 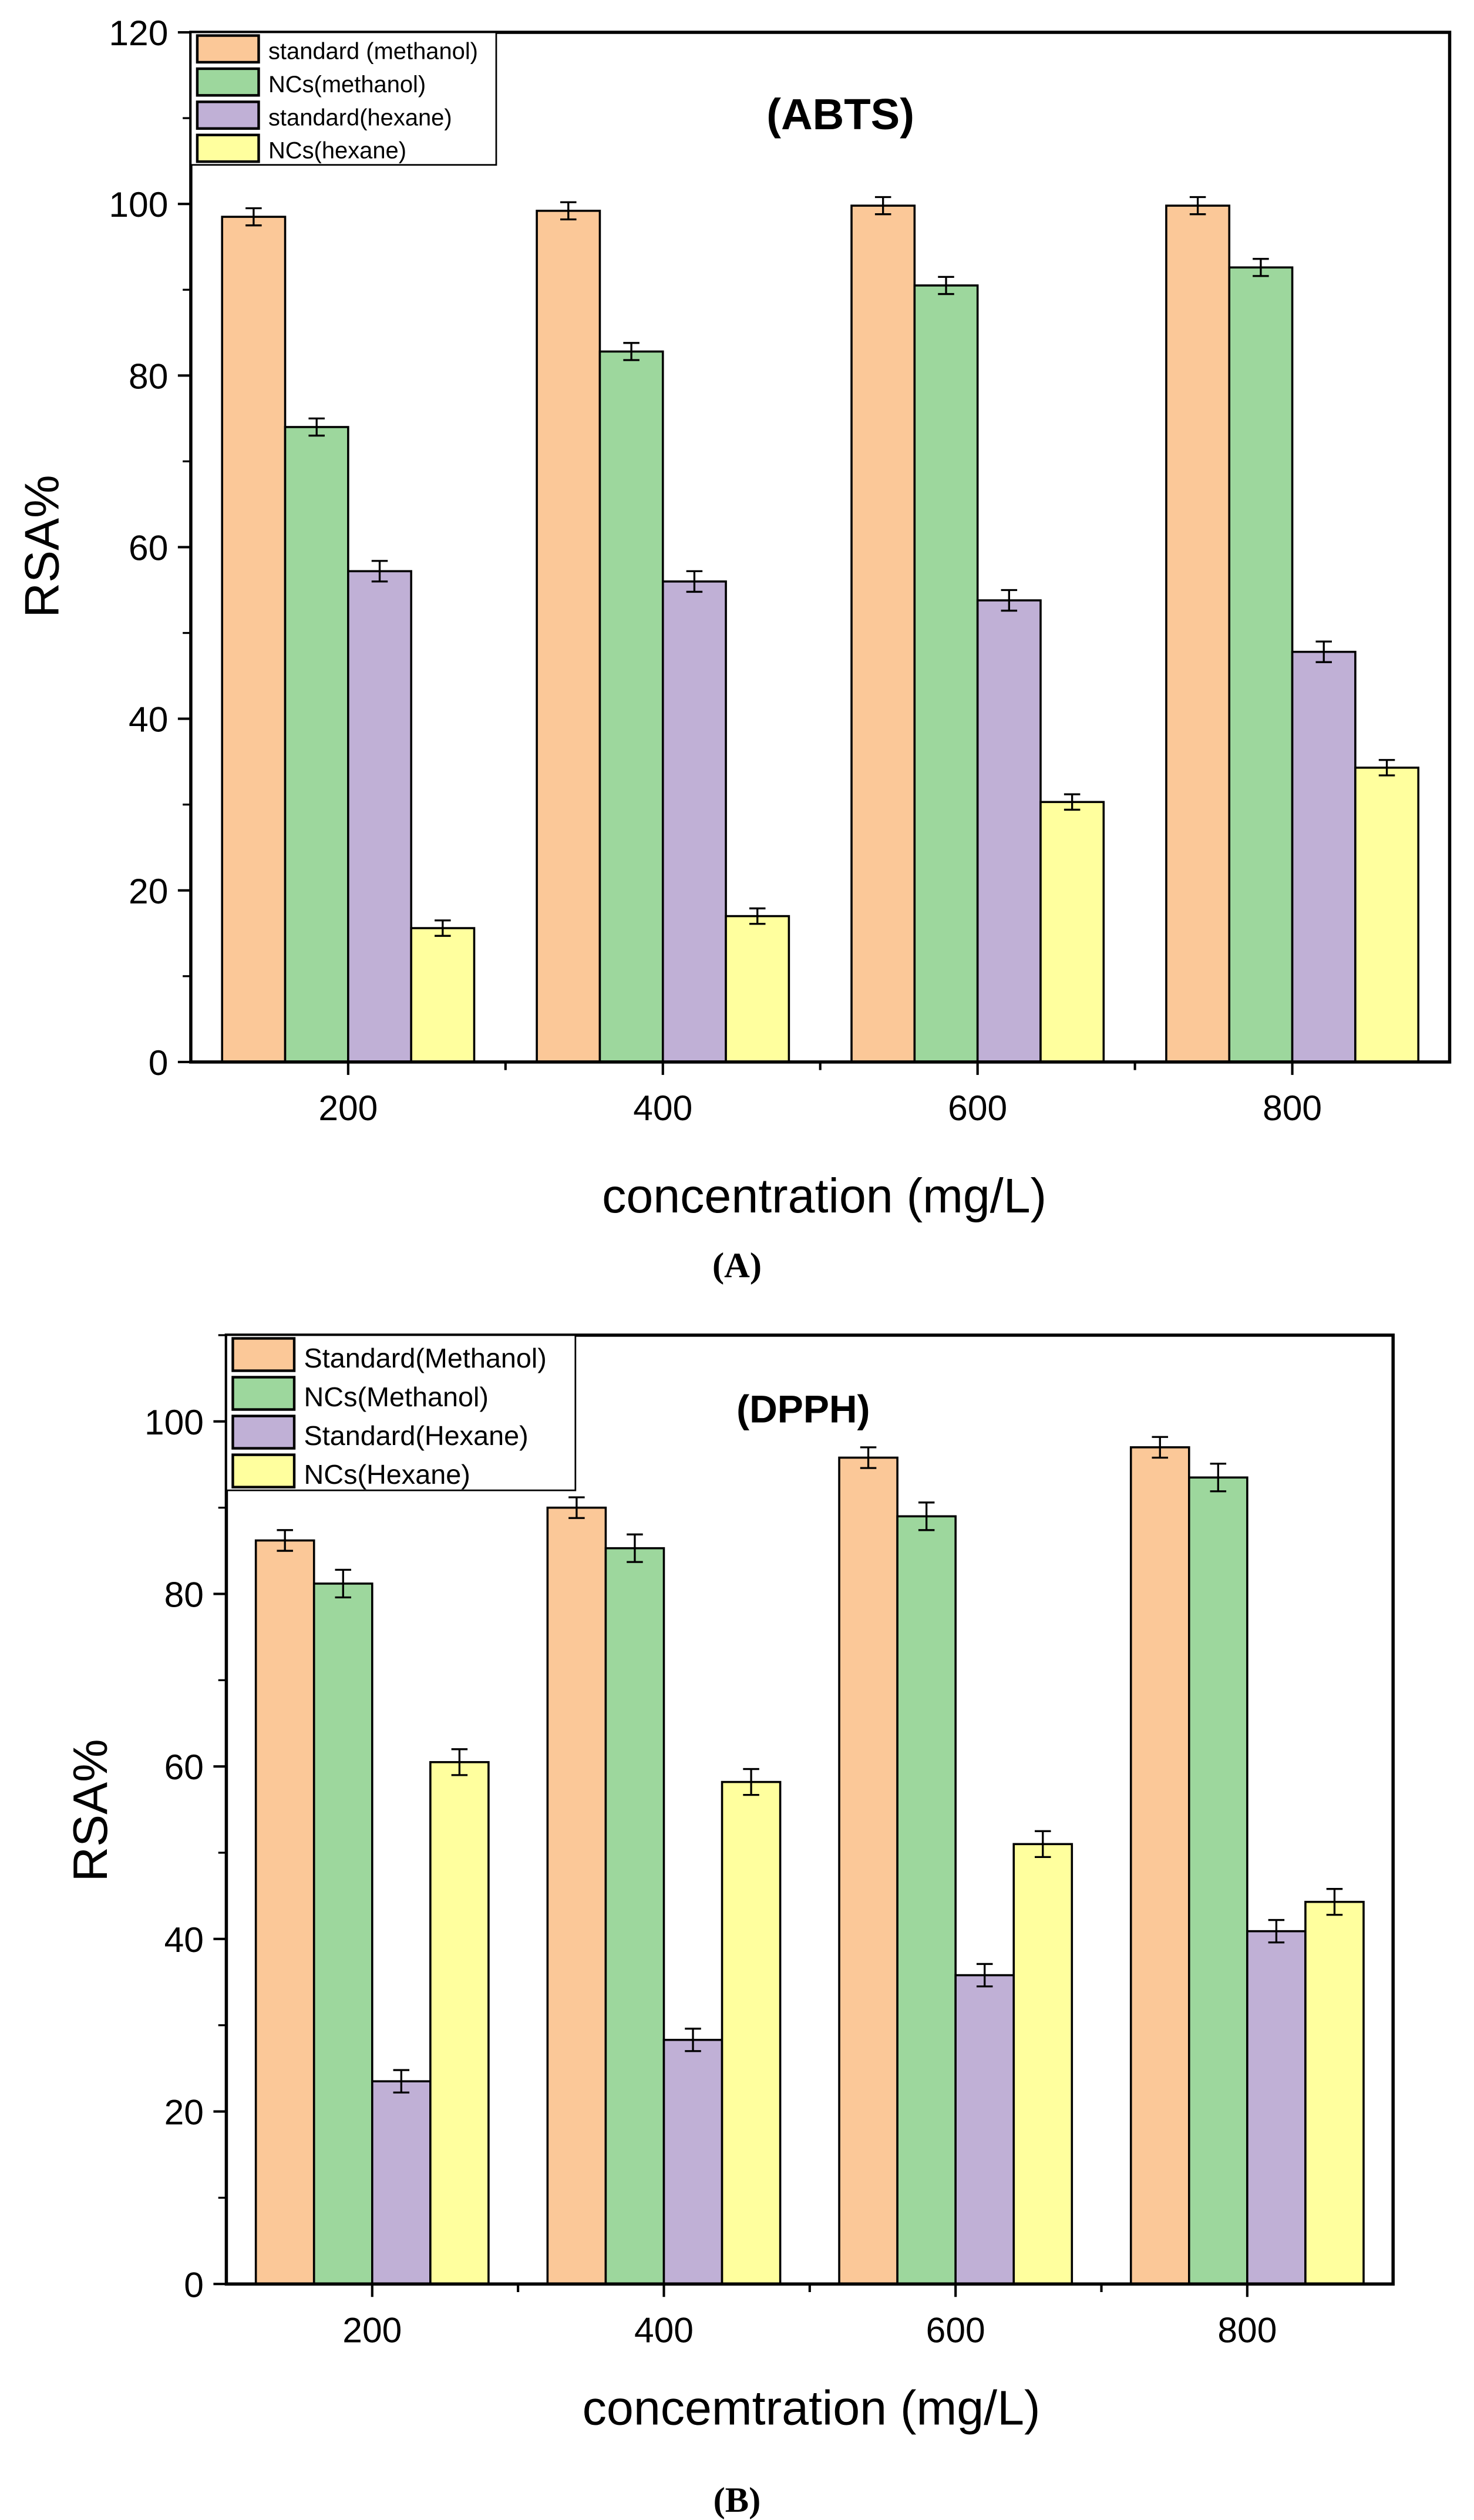 What do you see at coordinates (840, 114) in the screenshot?
I see `chart-title: (ABTS)` at bounding box center [840, 114].